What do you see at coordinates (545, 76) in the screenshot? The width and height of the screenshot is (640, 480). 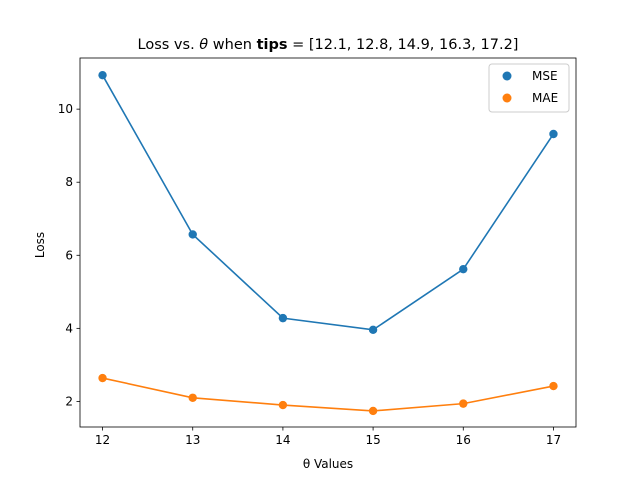 I see `legend-label-mse: MSE` at bounding box center [545, 76].